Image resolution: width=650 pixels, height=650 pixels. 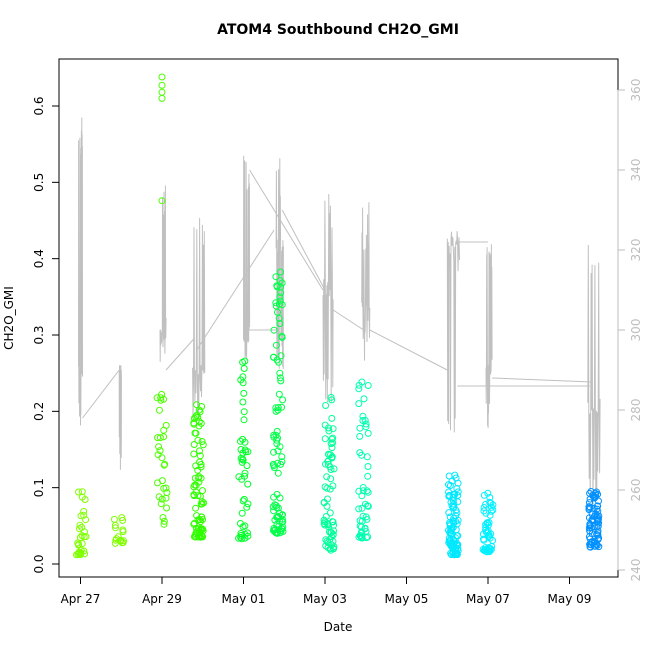 What do you see at coordinates (636, 330) in the screenshot?
I see `y2-tick-label: 300` at bounding box center [636, 330].